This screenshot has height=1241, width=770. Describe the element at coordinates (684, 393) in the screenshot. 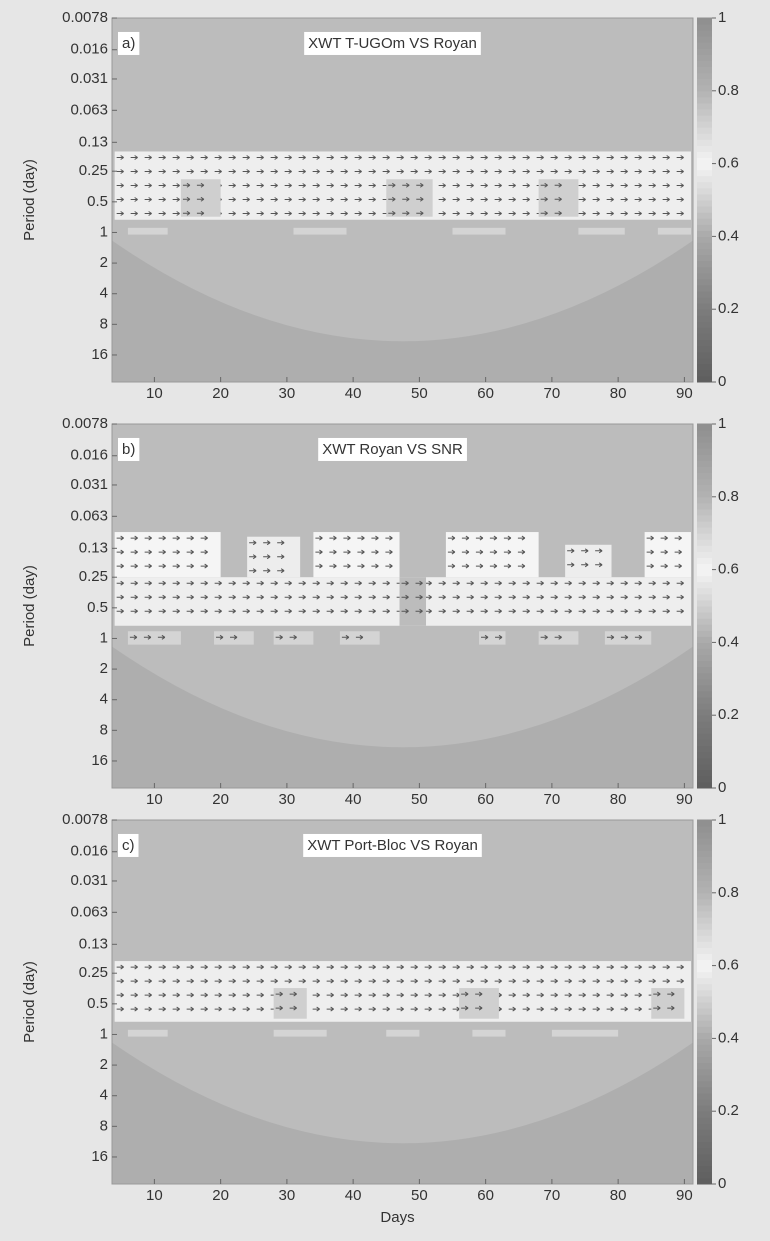

I see `x-tick-label: 90` at that location.